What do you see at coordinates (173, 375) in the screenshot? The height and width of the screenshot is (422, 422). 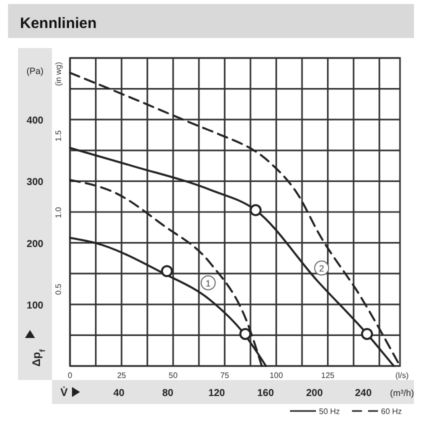 I see `x-tick-label: 50` at bounding box center [173, 375].